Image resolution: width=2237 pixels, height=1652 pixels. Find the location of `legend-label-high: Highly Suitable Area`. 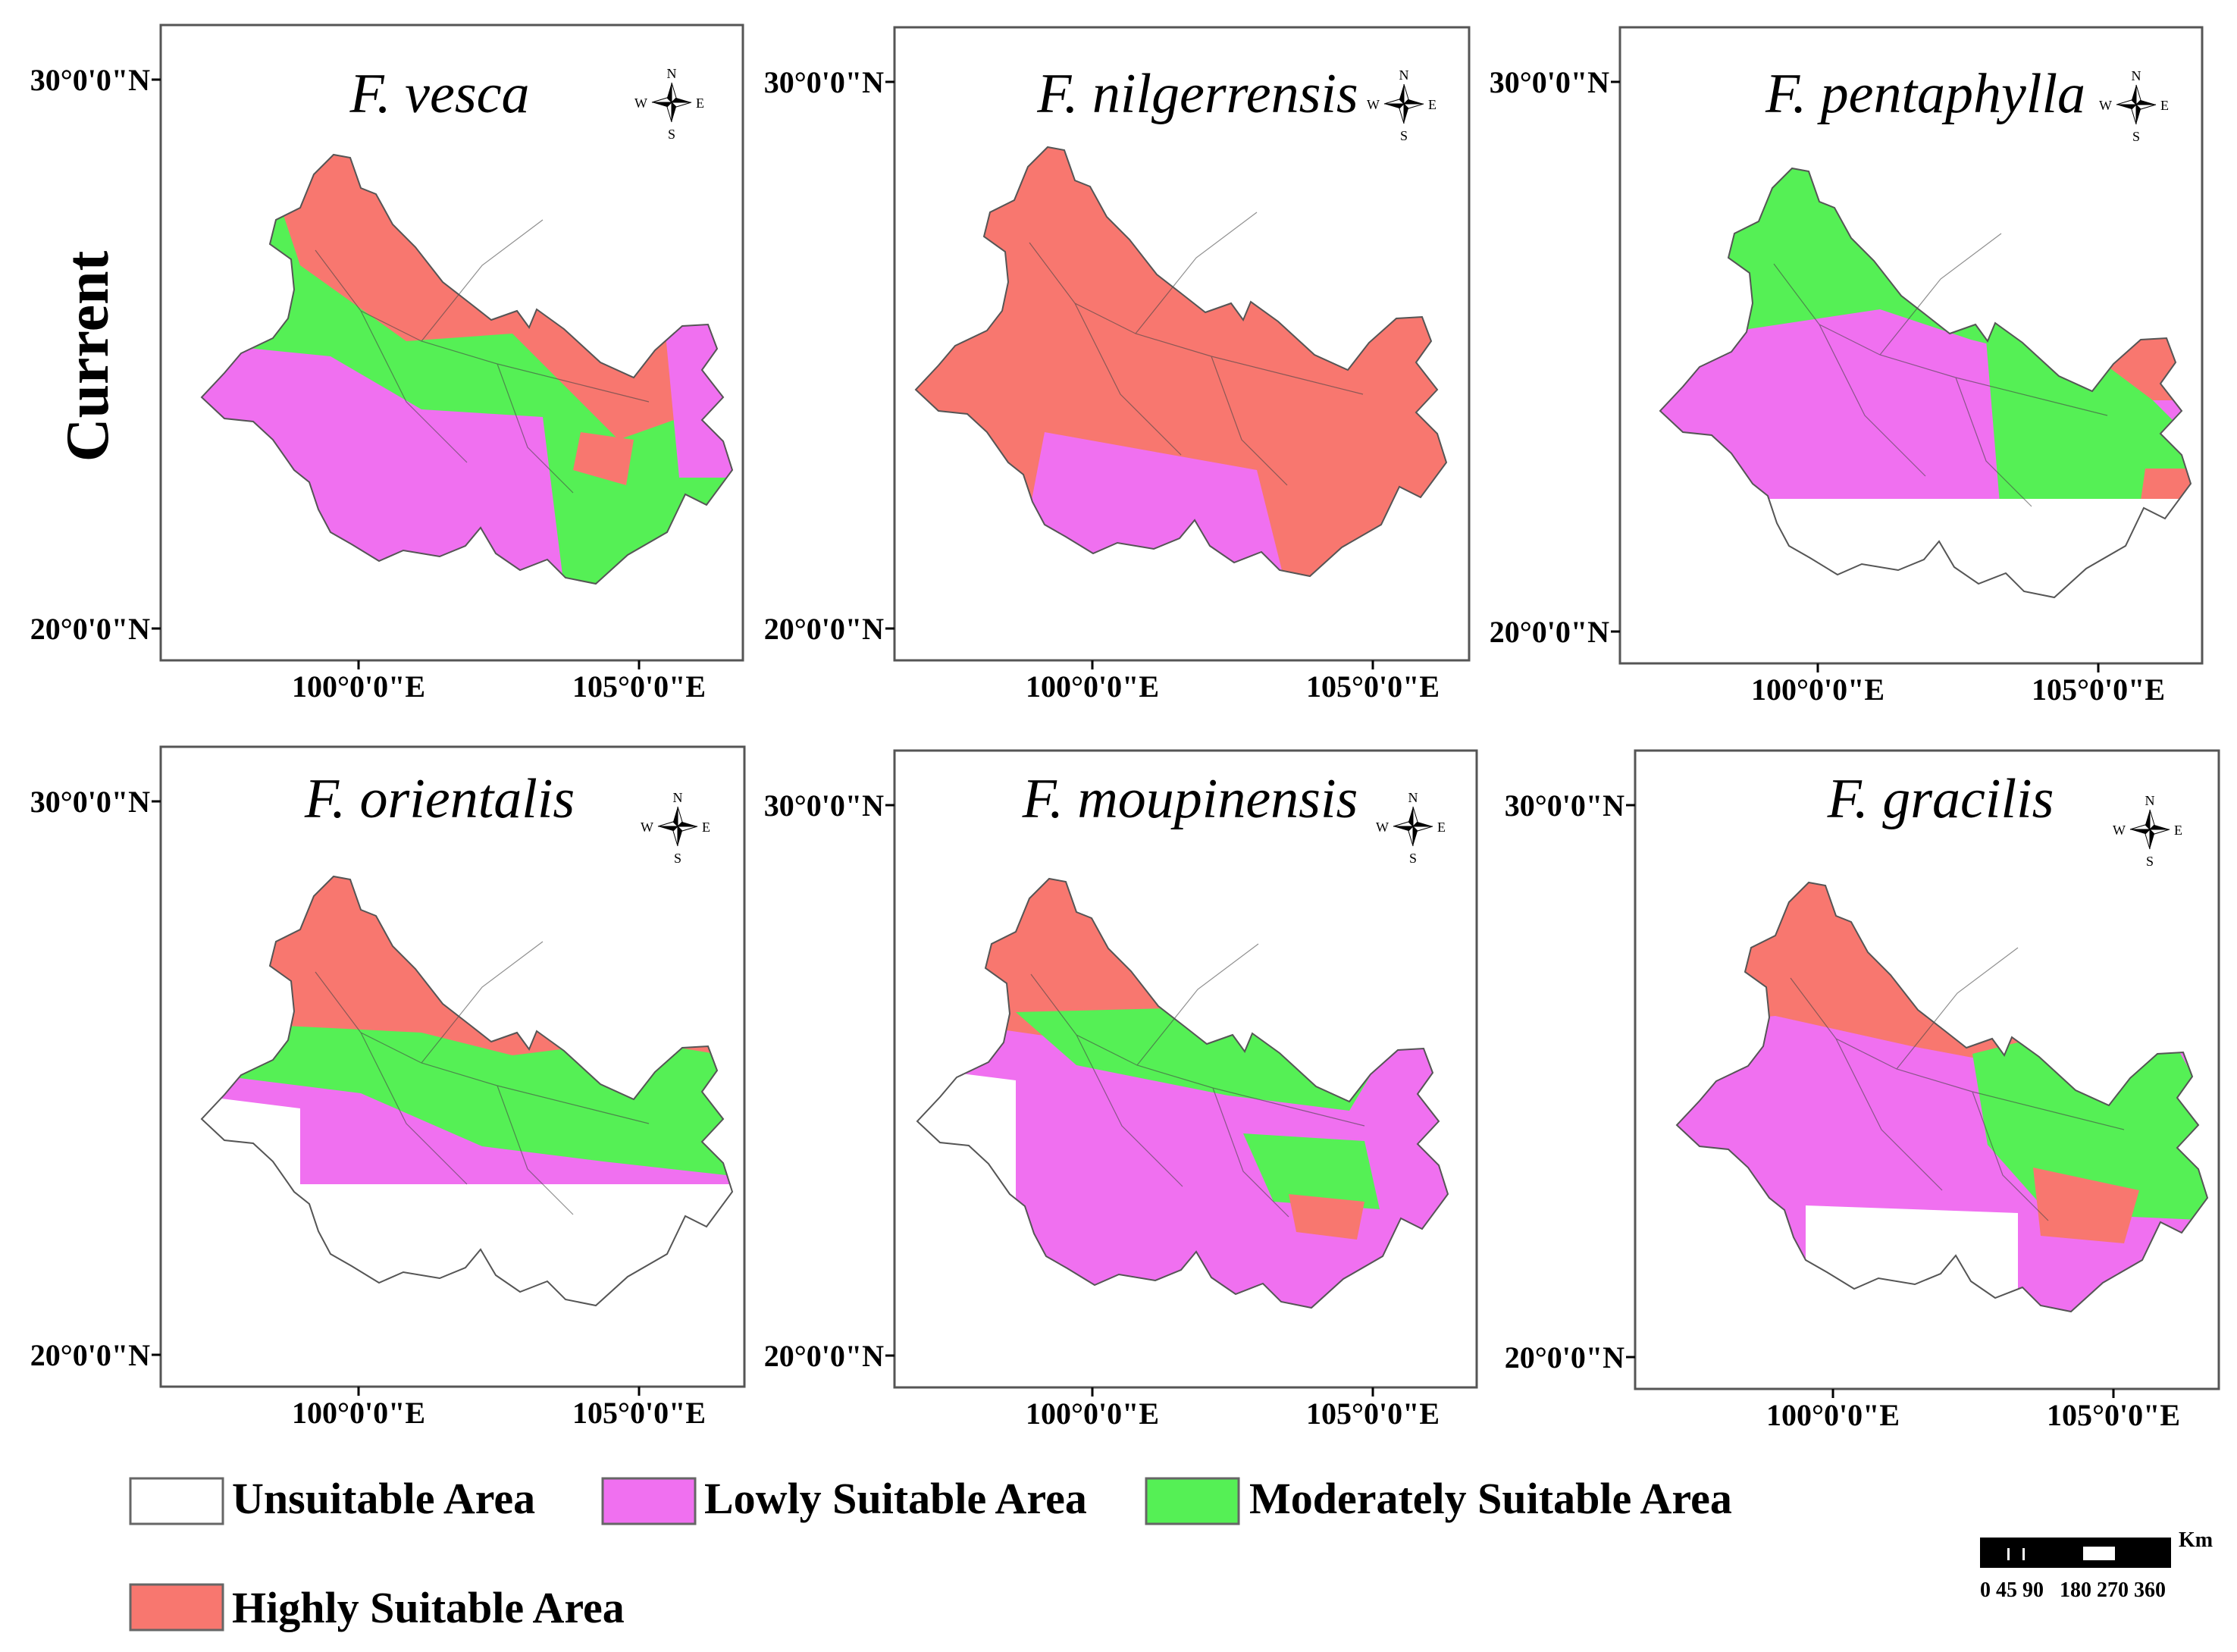

legend-label-high: Highly Suitable Area is located at coordinates (428, 1607).